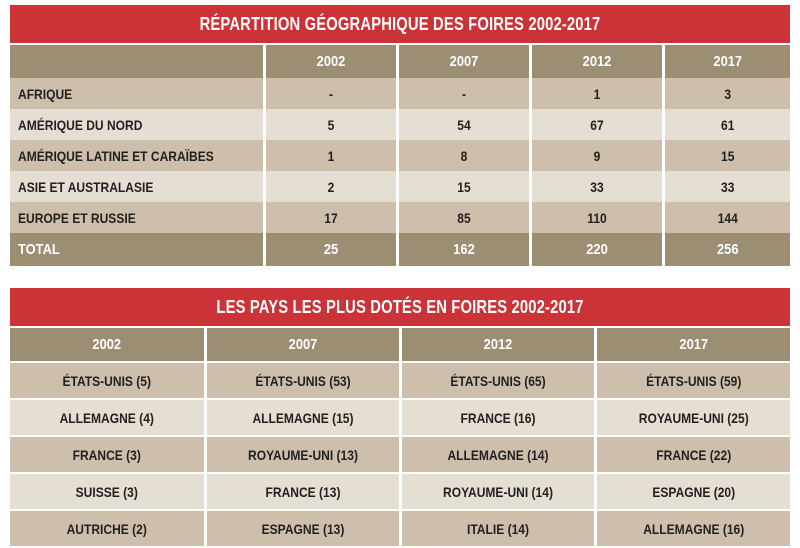  I want to click on table1-cell-value: 144, so click(727, 217).